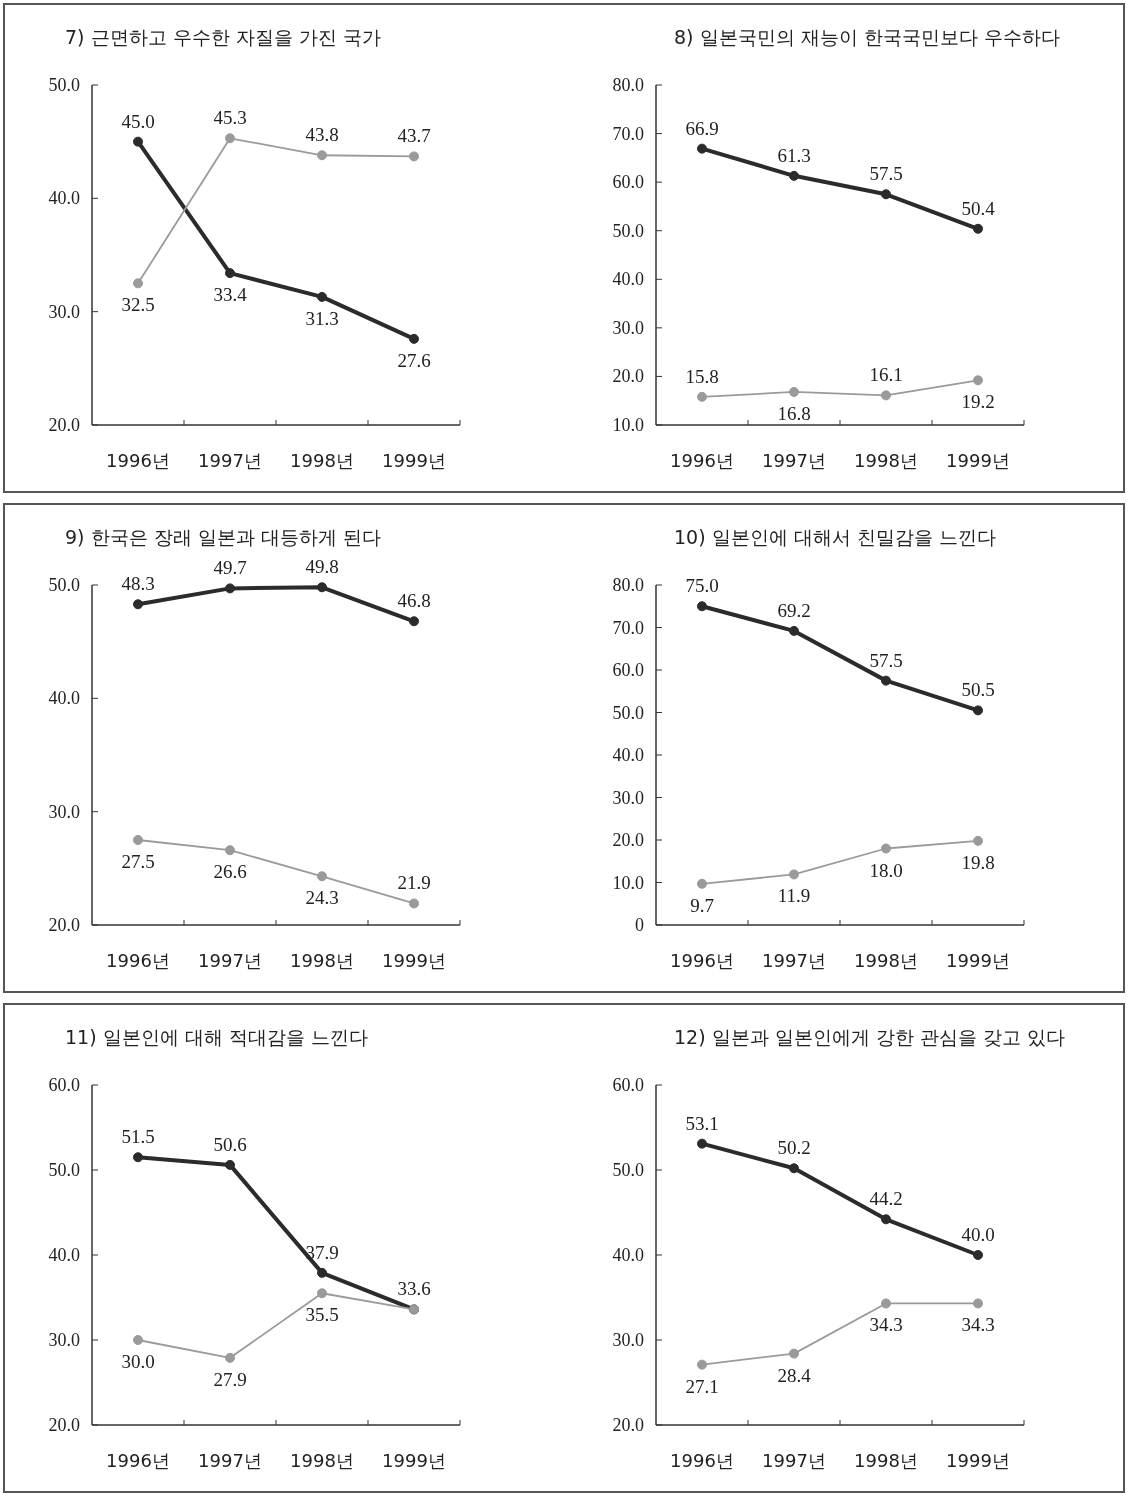 Image resolution: width=1128 pixels, height=1500 pixels. I want to click on chart-title: 10) 일본인에 대해서 친밀감을 느낀다, so click(835, 537).